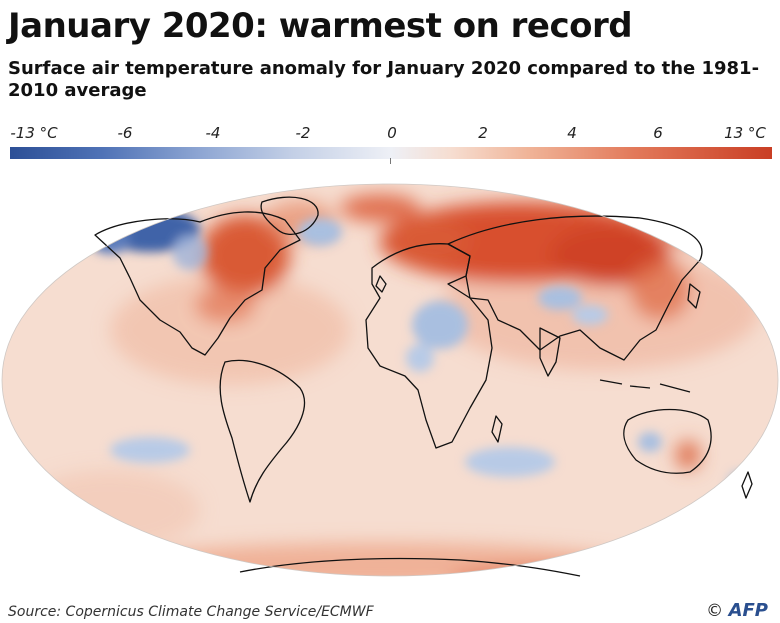 This screenshot has width=780, height=623. I want to click on europe-africa-outline, so click(429, 346).